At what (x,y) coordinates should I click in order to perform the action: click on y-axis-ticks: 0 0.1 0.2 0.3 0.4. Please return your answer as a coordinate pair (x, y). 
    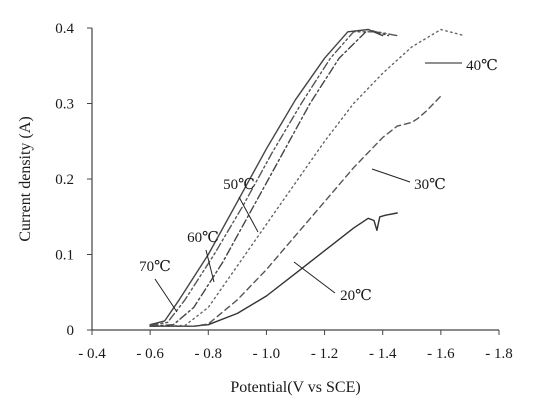
    Looking at the image, I should click on (73, 180).